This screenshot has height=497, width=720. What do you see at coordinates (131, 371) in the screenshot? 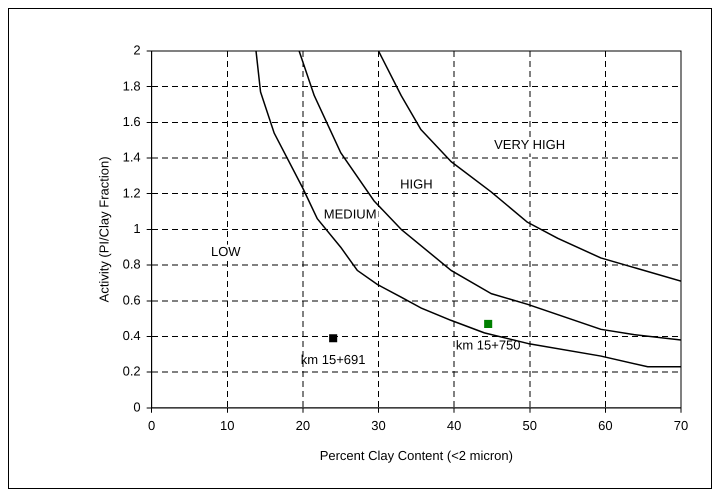
I see `y-tick-label: 0.2` at bounding box center [131, 371].